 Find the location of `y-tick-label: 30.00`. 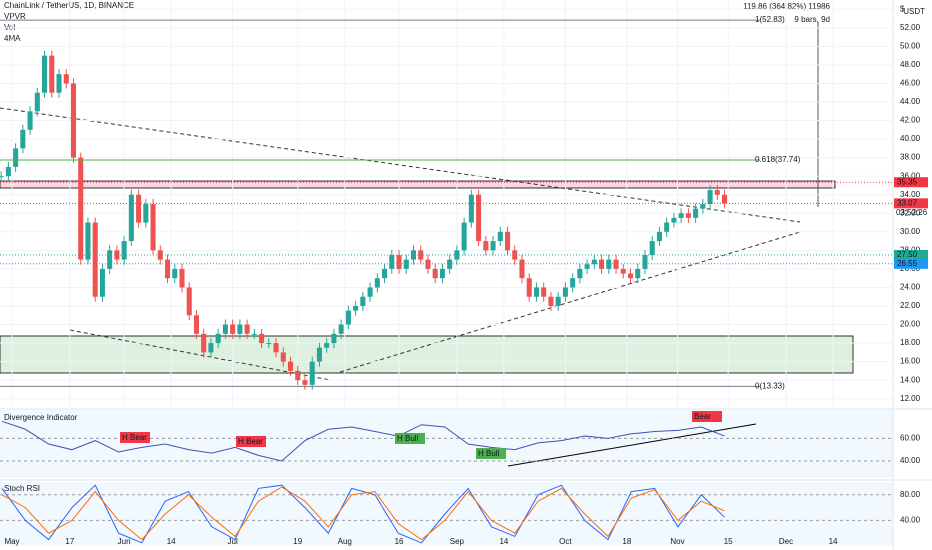

y-tick-label: 30.00 is located at coordinates (910, 231).